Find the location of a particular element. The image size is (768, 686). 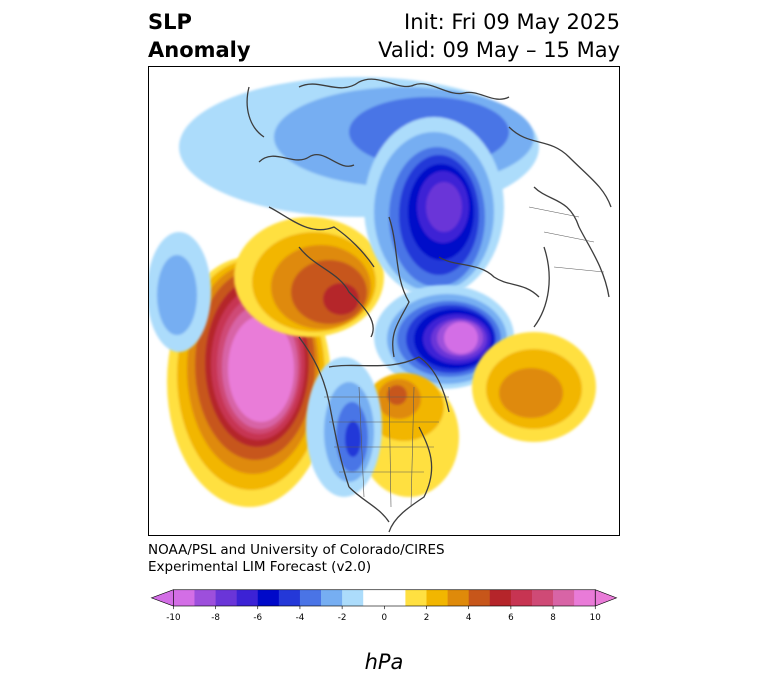

anomaly-north-atlantic-low is located at coordinates (444, 337).